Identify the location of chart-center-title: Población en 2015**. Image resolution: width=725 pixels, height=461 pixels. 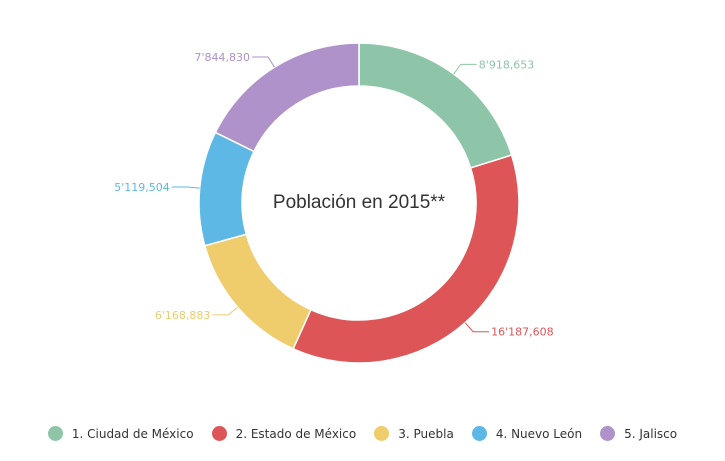
(359, 202).